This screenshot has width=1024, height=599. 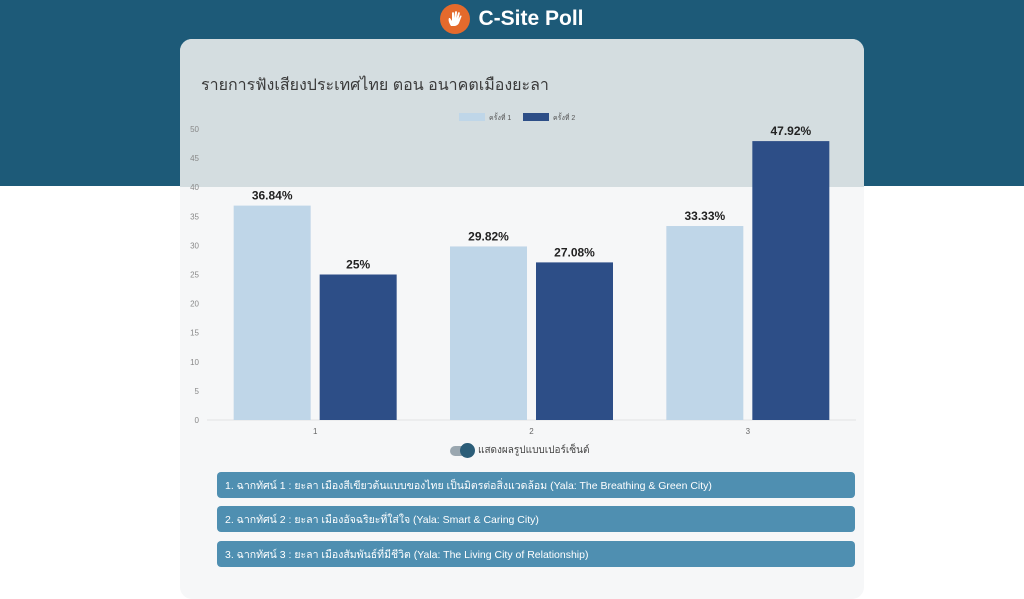 What do you see at coordinates (531, 18) in the screenshot?
I see `app-title: C-Site Poll` at bounding box center [531, 18].